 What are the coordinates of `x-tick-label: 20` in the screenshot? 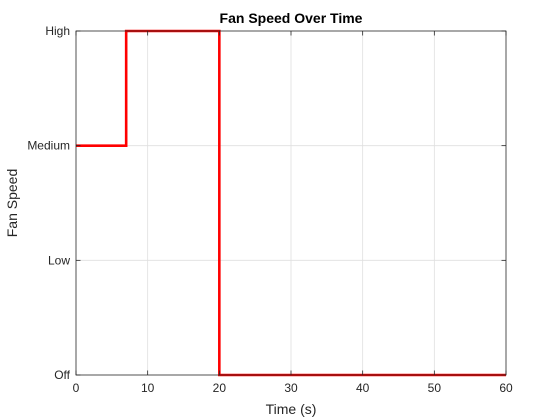 It's located at (220, 388).